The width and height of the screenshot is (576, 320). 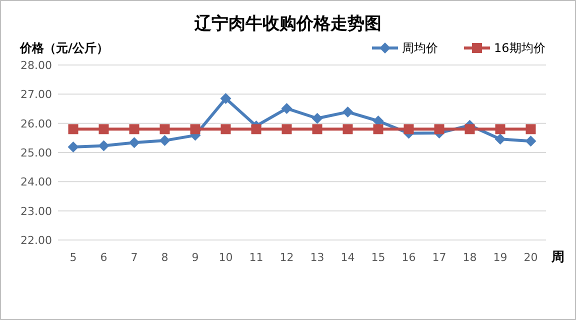 I want to click on x-tick-label: 17, so click(x=439, y=257).